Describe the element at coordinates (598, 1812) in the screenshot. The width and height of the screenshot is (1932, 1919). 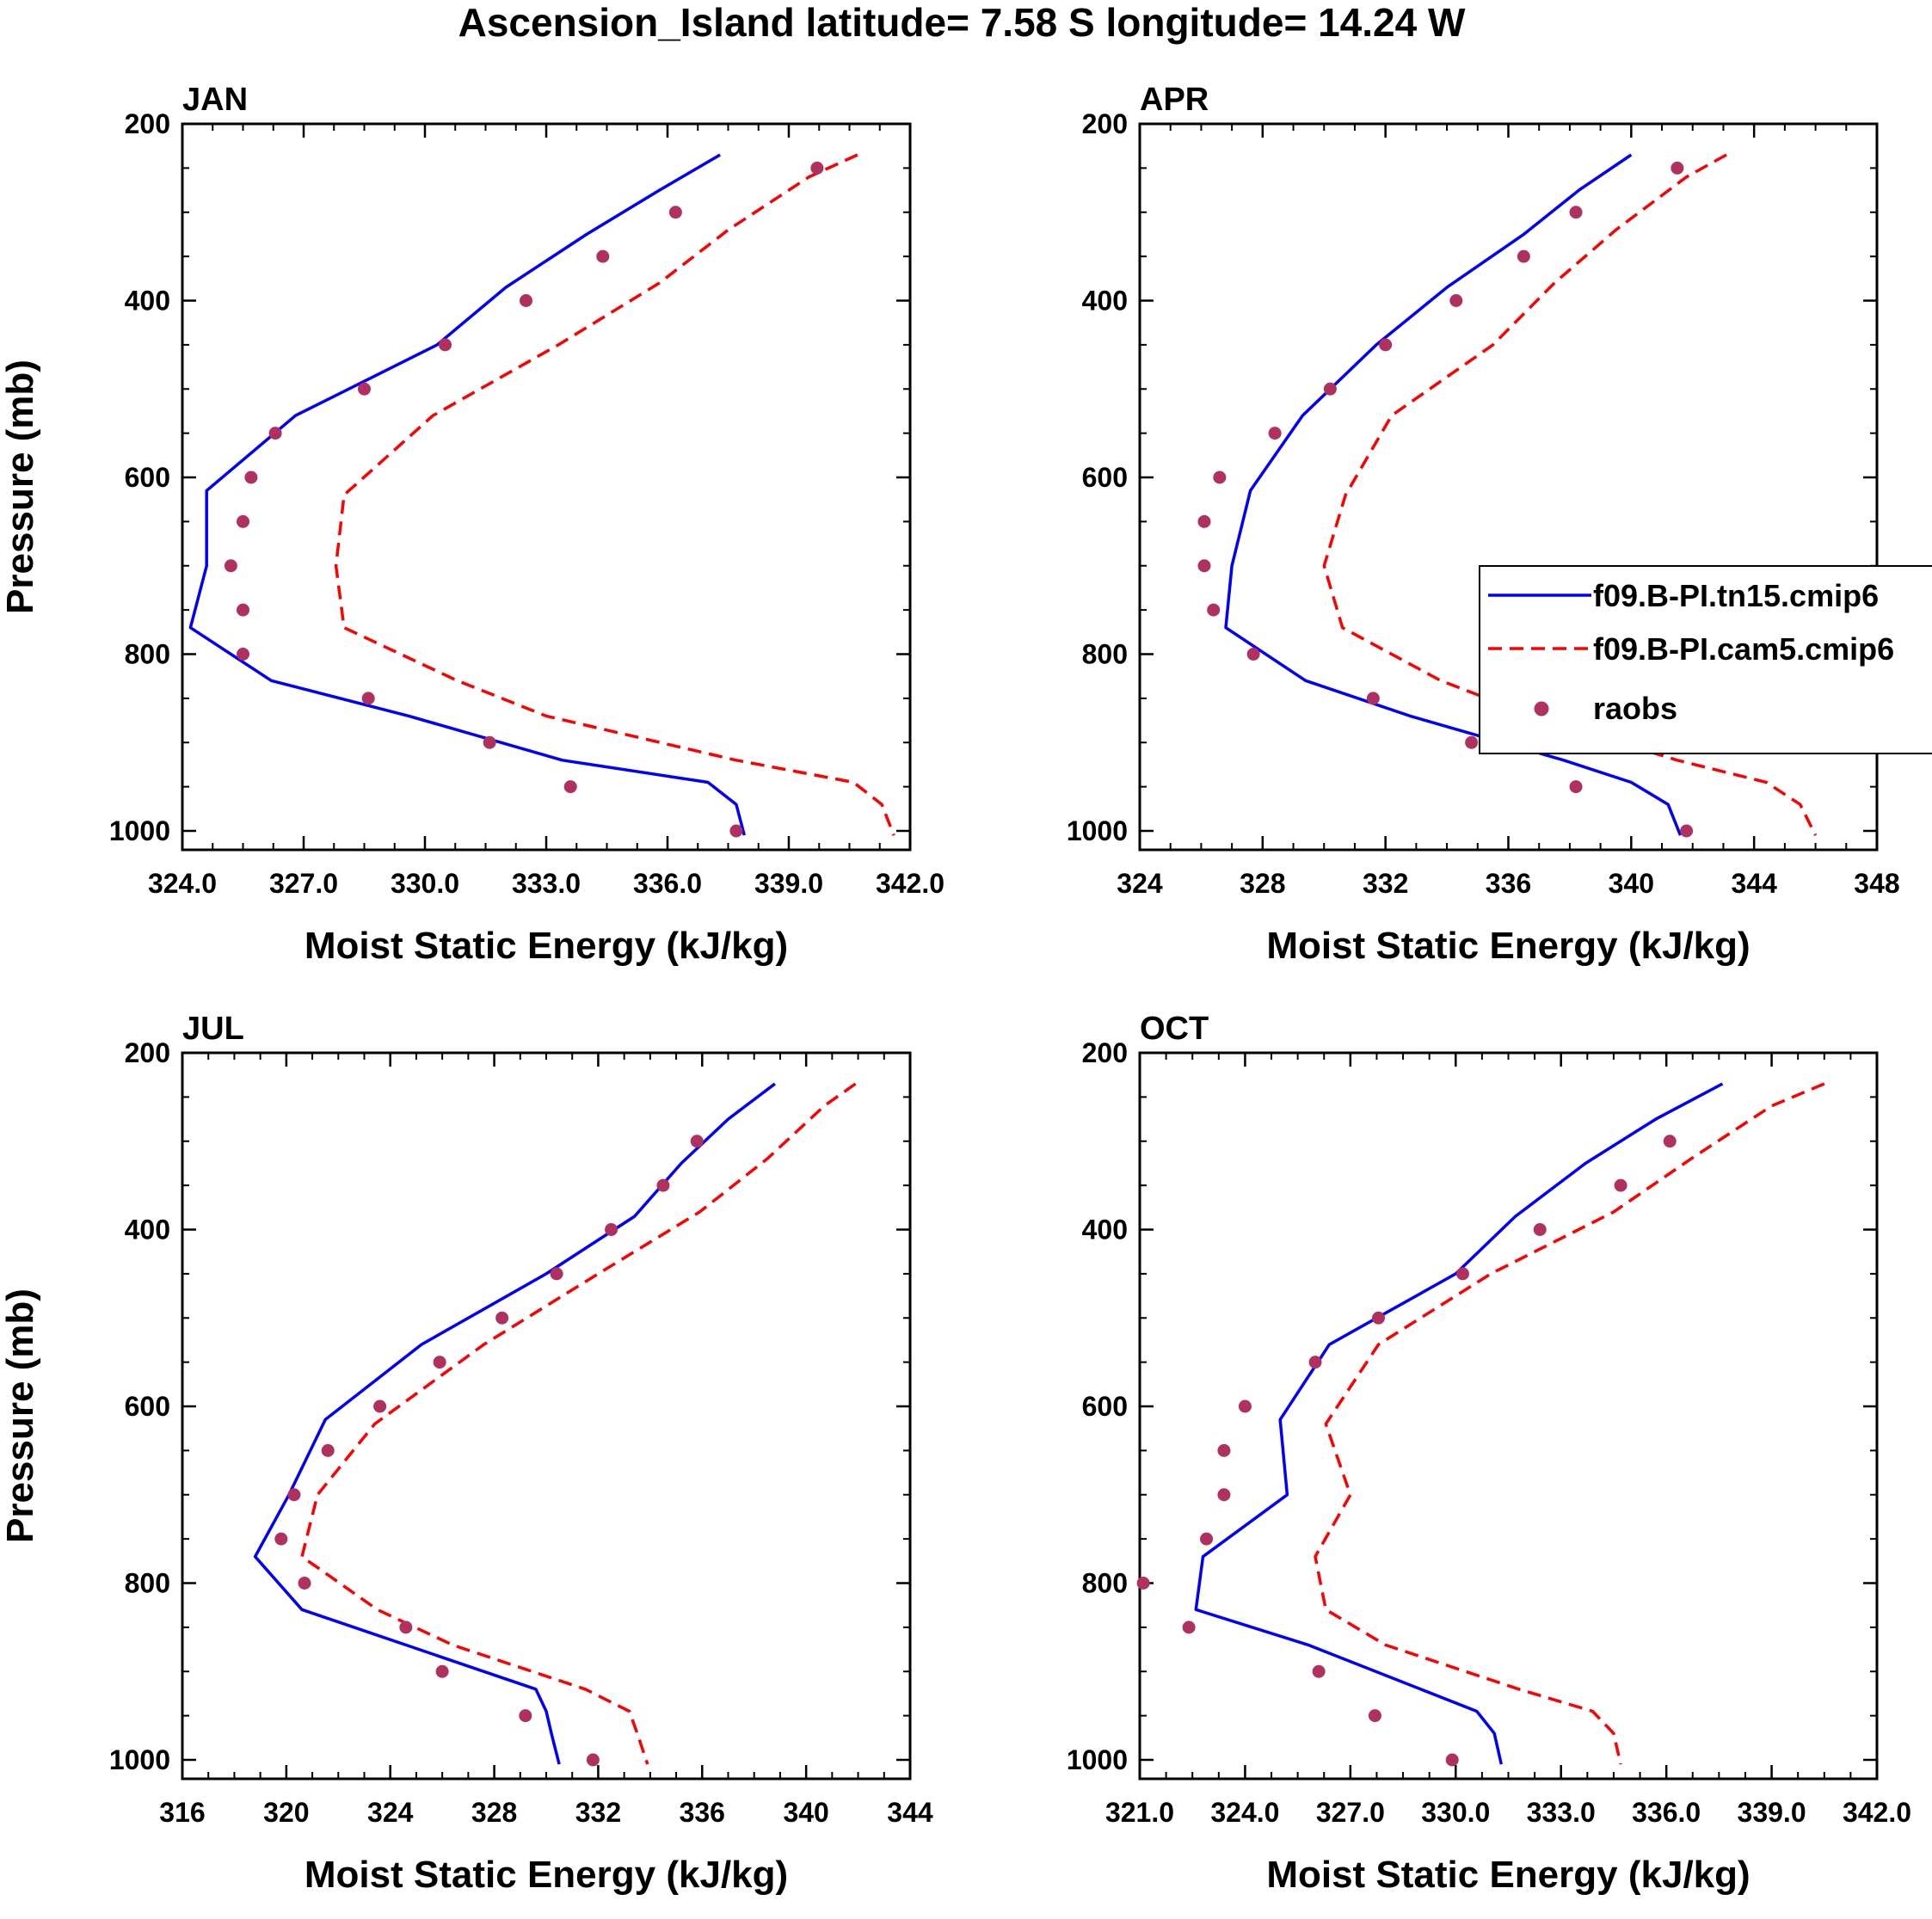
I see `panel-jul-xtick-label: 332` at that location.